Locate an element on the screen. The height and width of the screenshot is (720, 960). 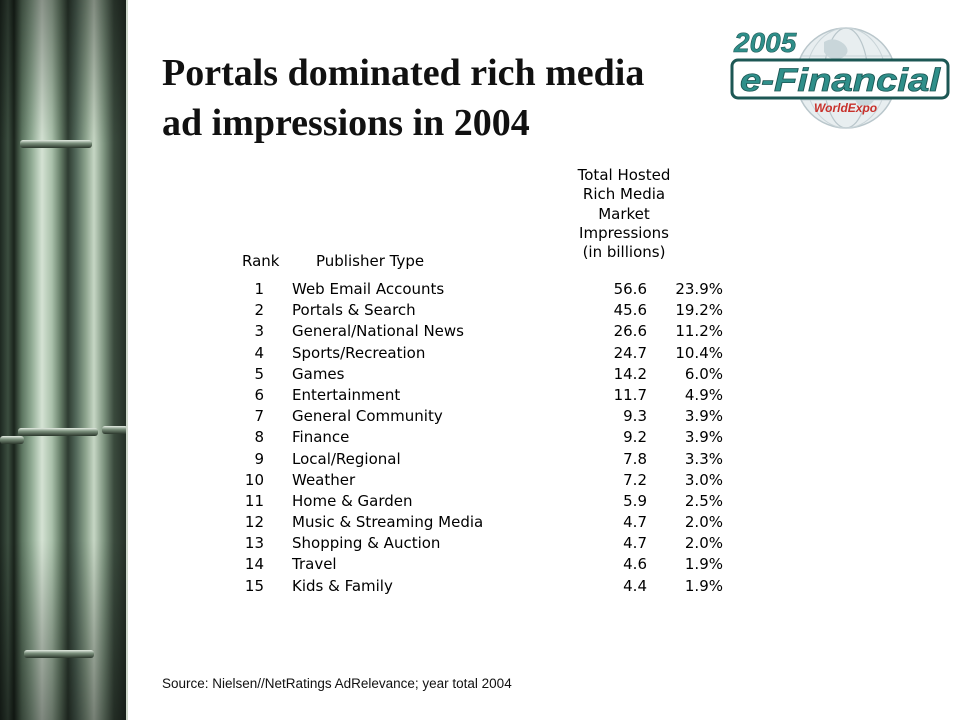
cell-share: 10.4% is located at coordinates (699, 352).